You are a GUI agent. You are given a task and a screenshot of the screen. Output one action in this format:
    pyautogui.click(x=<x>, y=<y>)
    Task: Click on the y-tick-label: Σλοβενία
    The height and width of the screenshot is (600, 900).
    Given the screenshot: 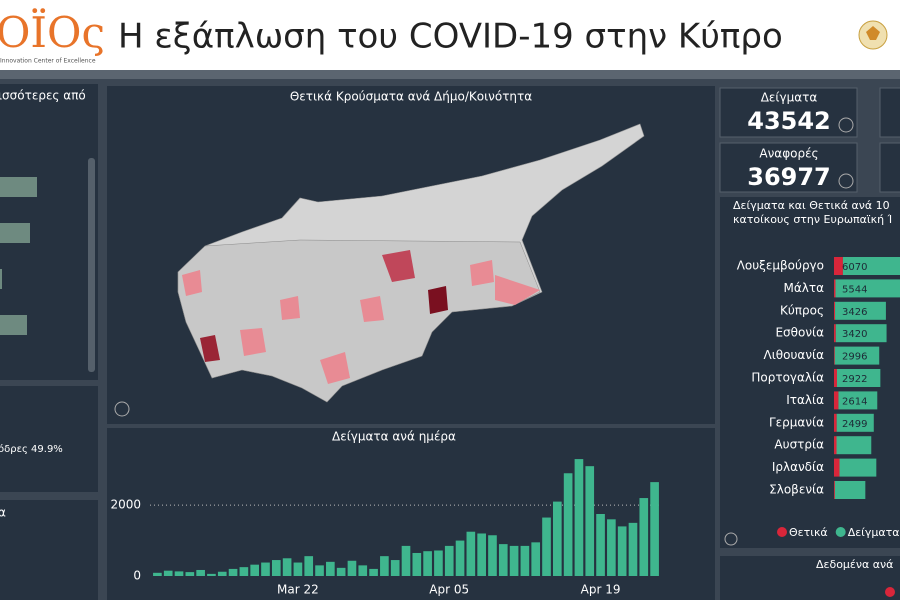 What is the action you would take?
    pyautogui.click(x=796, y=490)
    